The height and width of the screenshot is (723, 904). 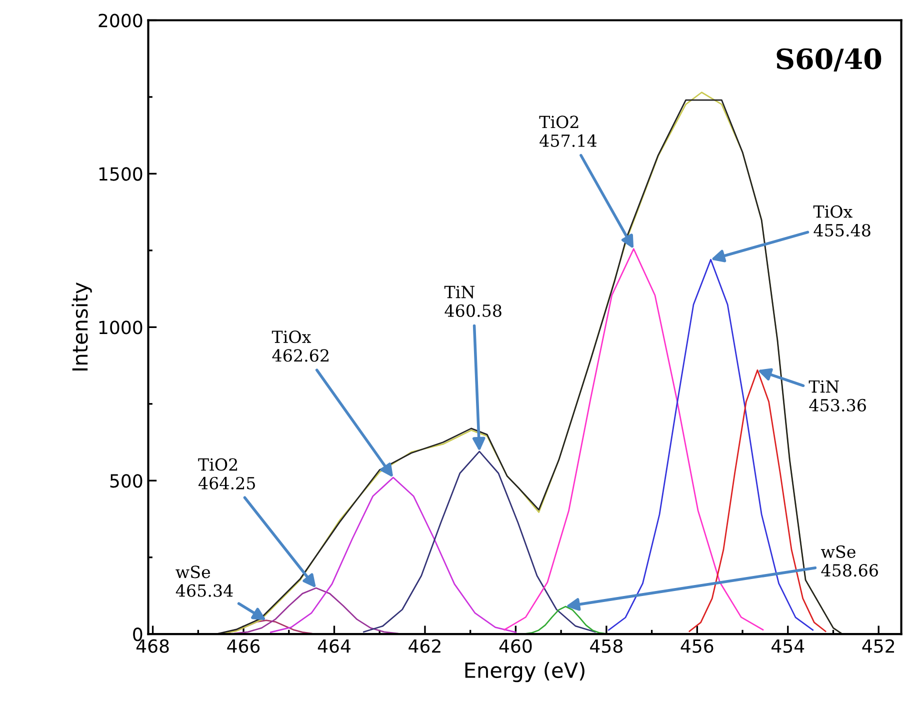 I want to click on x-tick-label: 460, so click(x=515, y=646).